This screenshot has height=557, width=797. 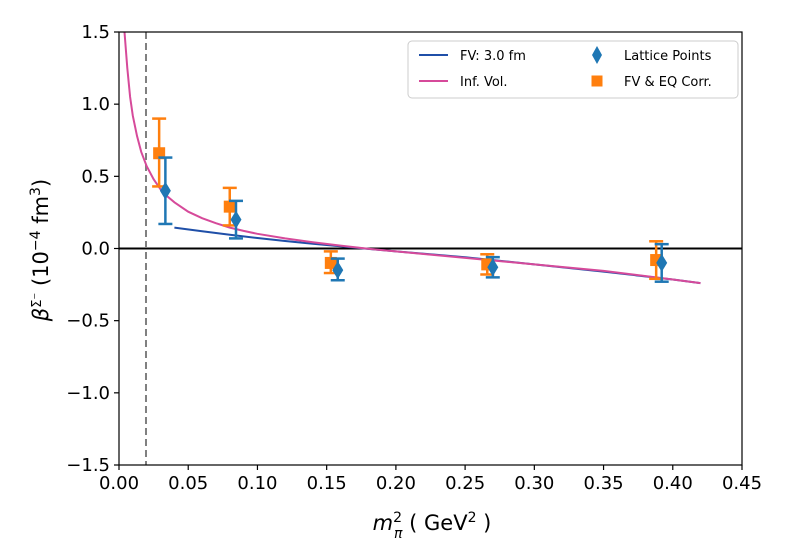 What do you see at coordinates (484, 82) in the screenshot?
I see `legend-inf-label: Inf. Vol.` at bounding box center [484, 82].